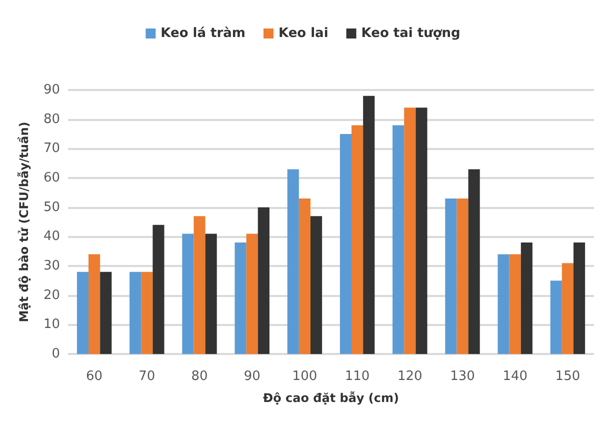 Image resolution: width=606 pixels, height=440 pixels. Describe the element at coordinates (515, 376) in the screenshot. I see `x-tick-label: 140` at that location.